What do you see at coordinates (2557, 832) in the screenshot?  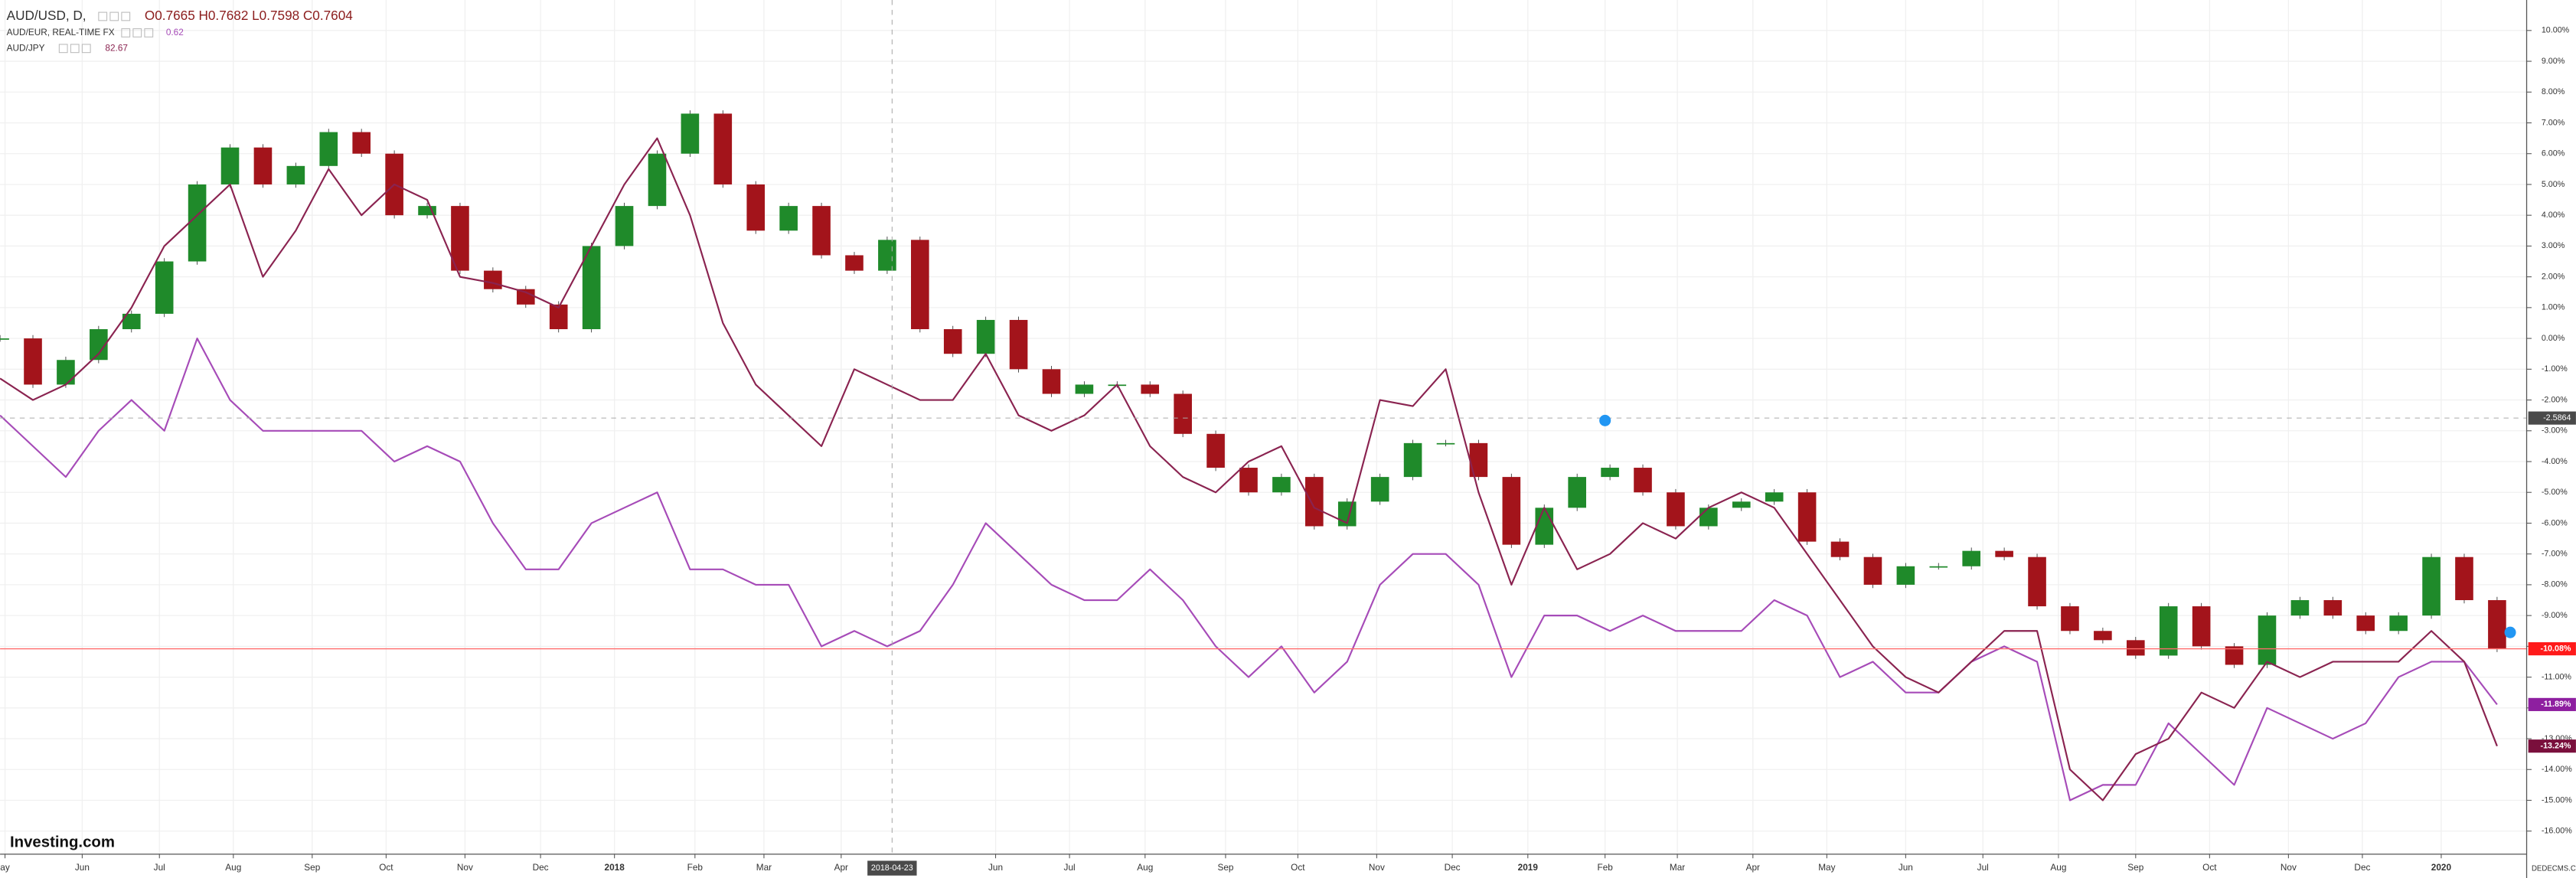 I see `y-tick-label: -16.00%` at bounding box center [2557, 832].